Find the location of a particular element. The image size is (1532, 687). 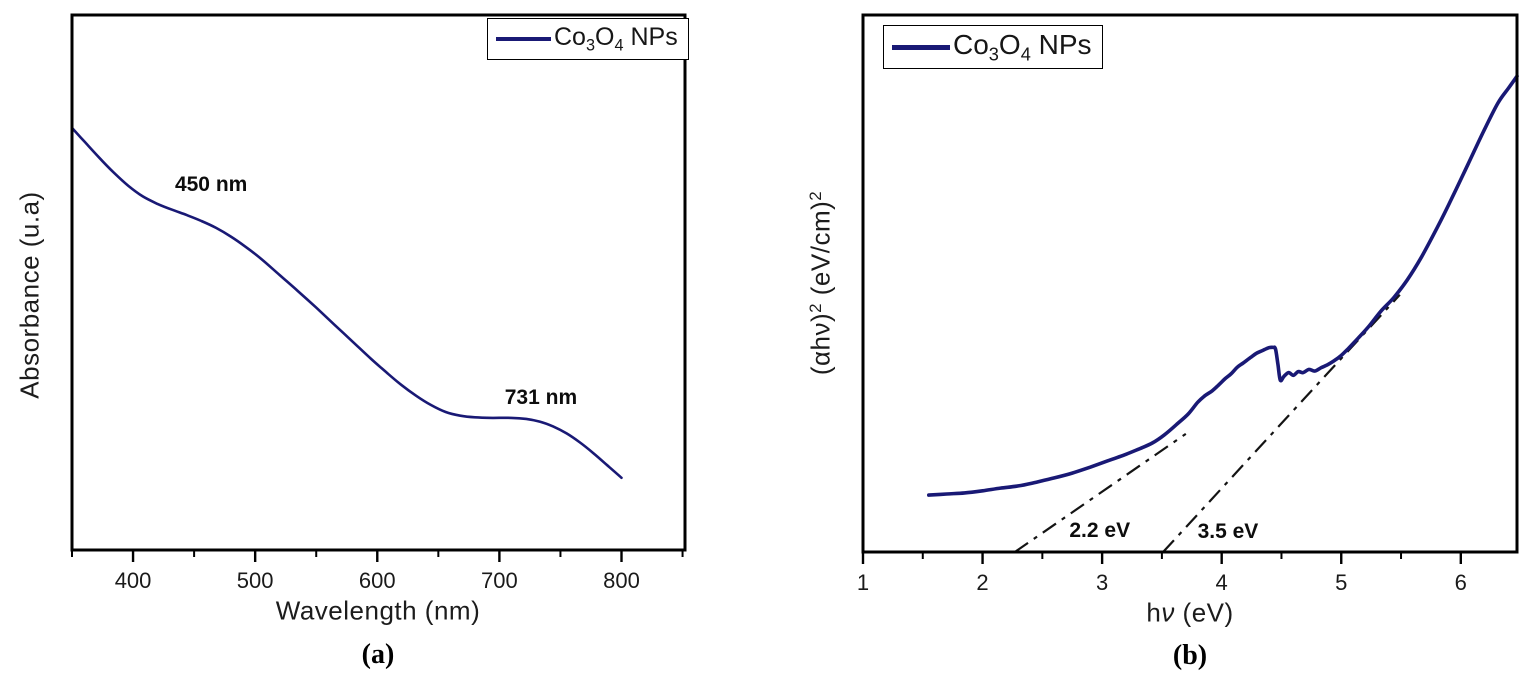

x-tick-label: 400 is located at coordinates (133, 580).